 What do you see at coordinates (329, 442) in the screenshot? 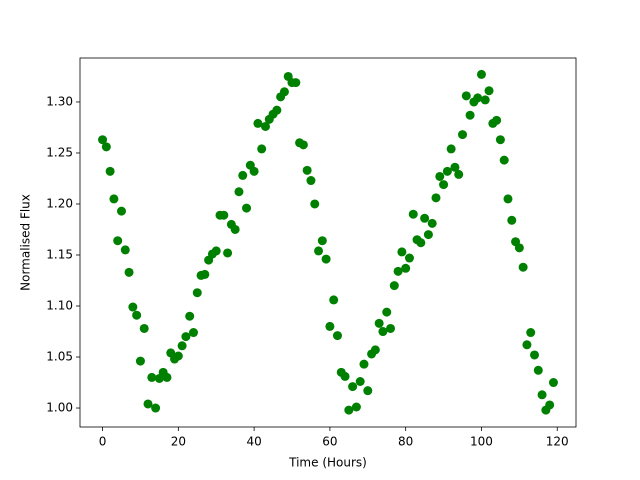
I see `x-tick-label: 60` at bounding box center [329, 442].